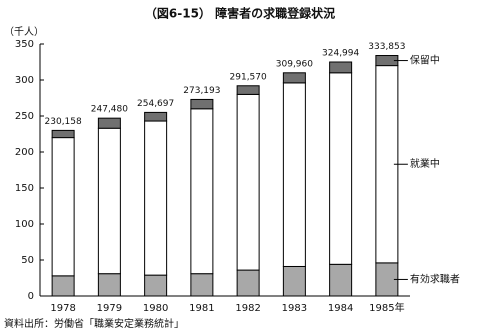  What do you see at coordinates (201, 308) in the screenshot?
I see `x-tick-label: 1981` at bounding box center [201, 308].